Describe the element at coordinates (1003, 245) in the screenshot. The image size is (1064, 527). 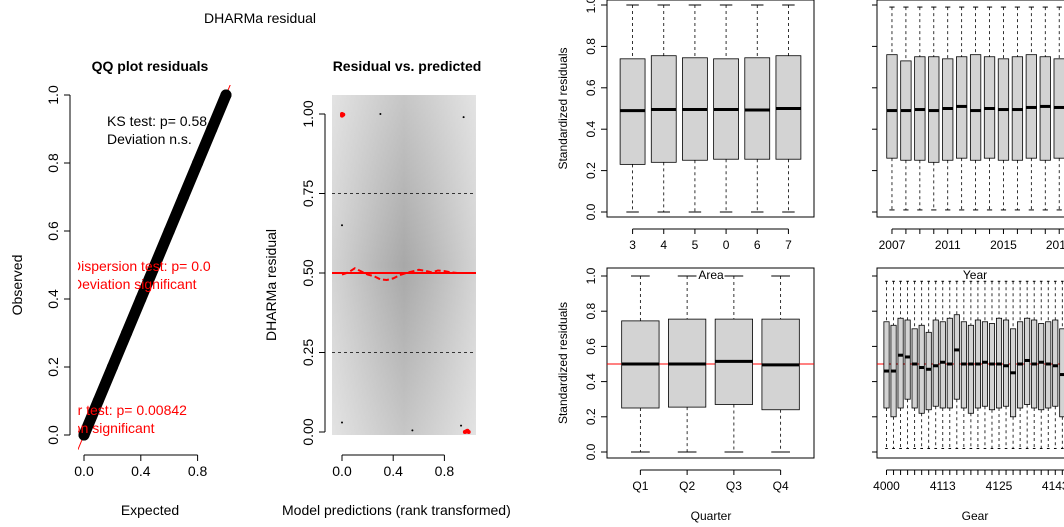
I see `boxplot-x-tick-label: 2015` at that location.